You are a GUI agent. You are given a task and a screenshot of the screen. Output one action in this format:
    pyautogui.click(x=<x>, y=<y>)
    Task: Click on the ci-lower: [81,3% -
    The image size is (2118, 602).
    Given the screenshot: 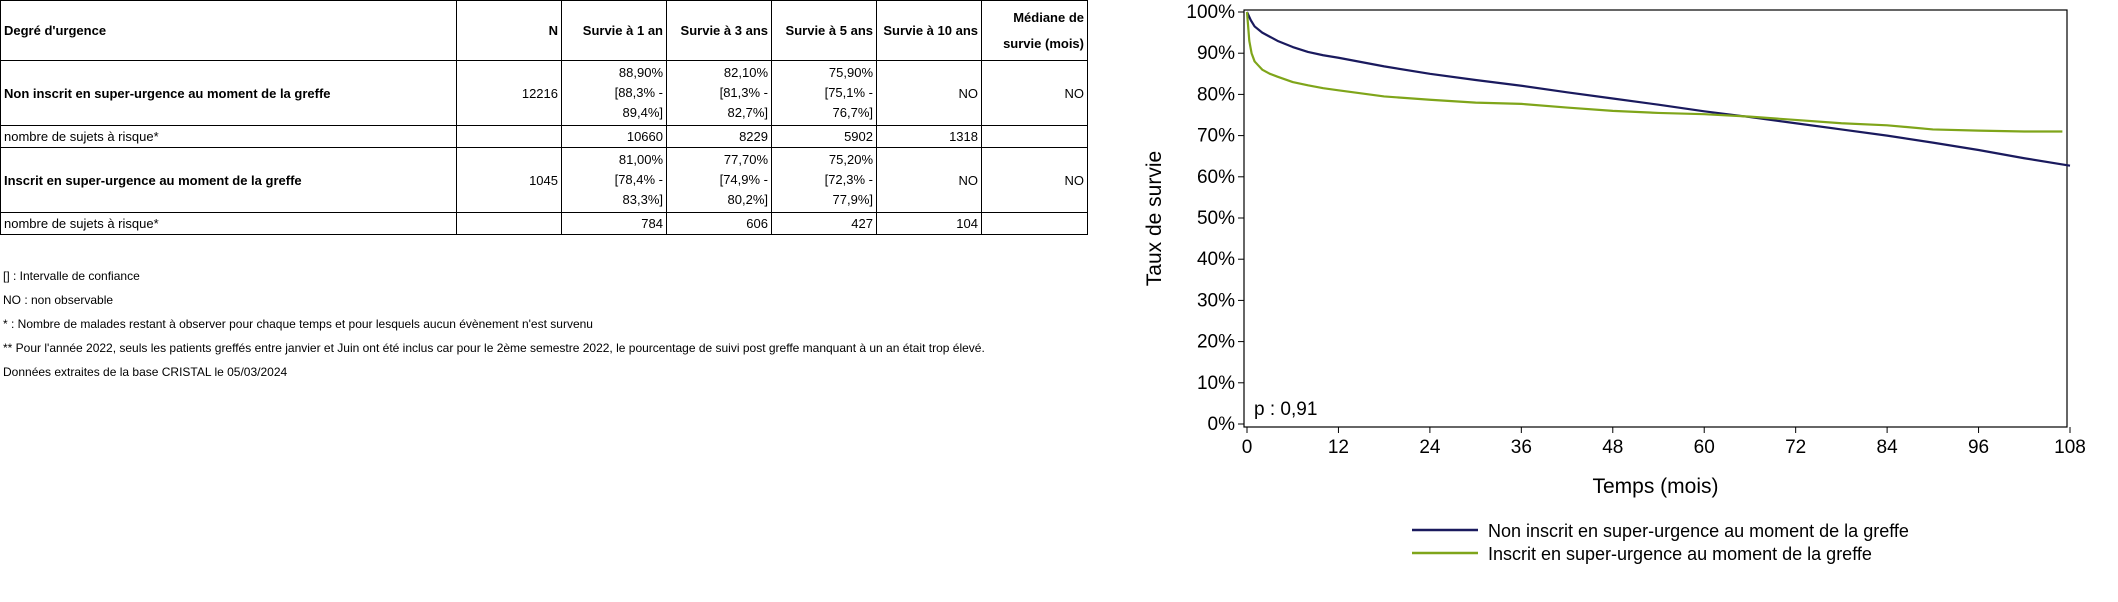 What is the action you would take?
    pyautogui.click(x=743, y=92)
    